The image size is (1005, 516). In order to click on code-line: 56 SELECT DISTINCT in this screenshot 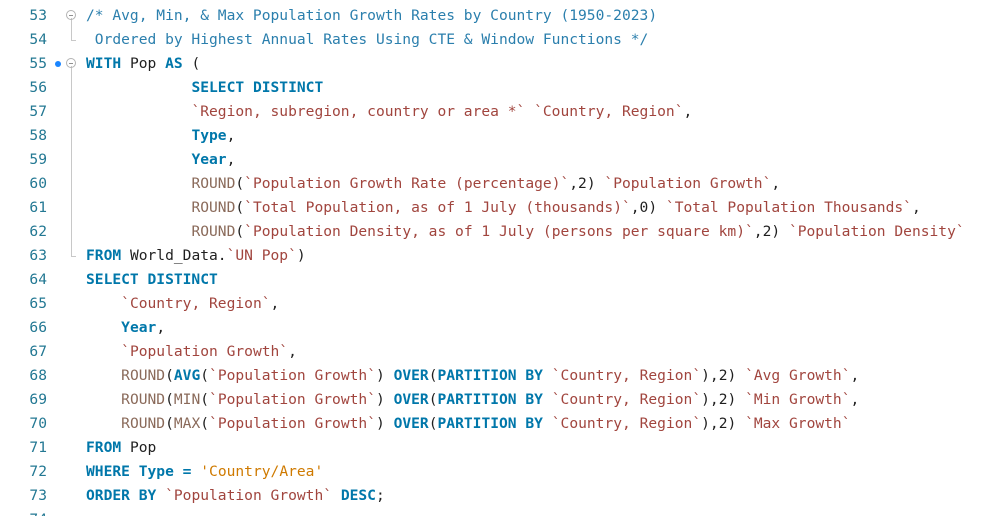, I will do `click(502, 88)`.